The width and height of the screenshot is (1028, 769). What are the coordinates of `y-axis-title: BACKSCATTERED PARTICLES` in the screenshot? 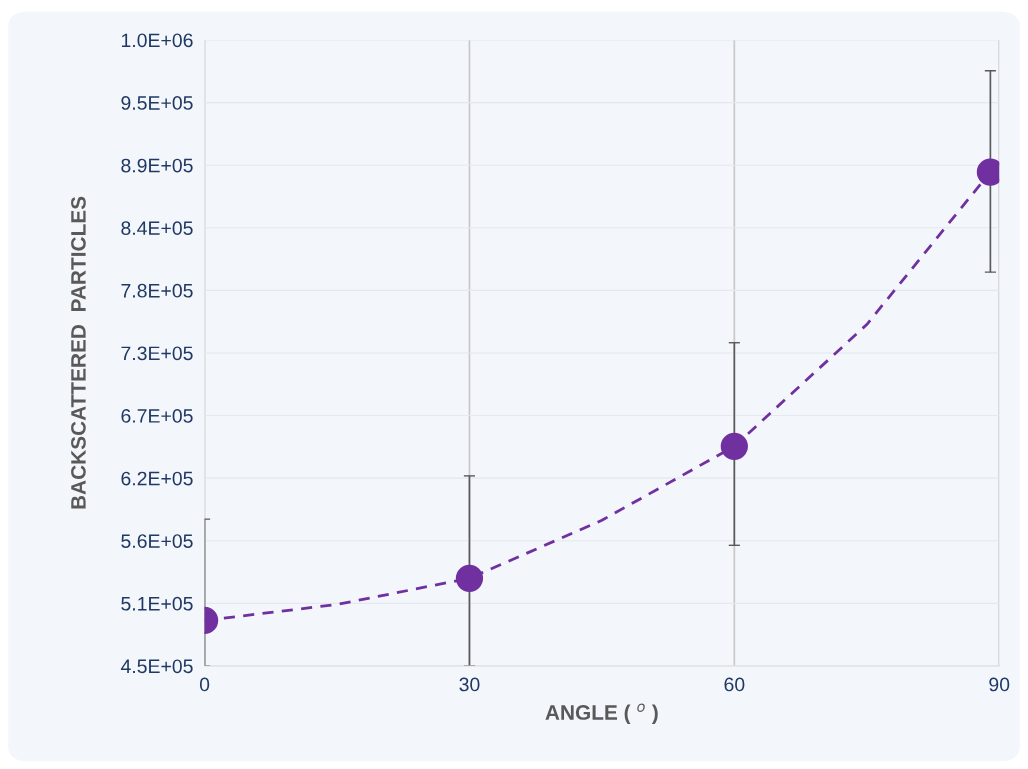 It's located at (78, 352).